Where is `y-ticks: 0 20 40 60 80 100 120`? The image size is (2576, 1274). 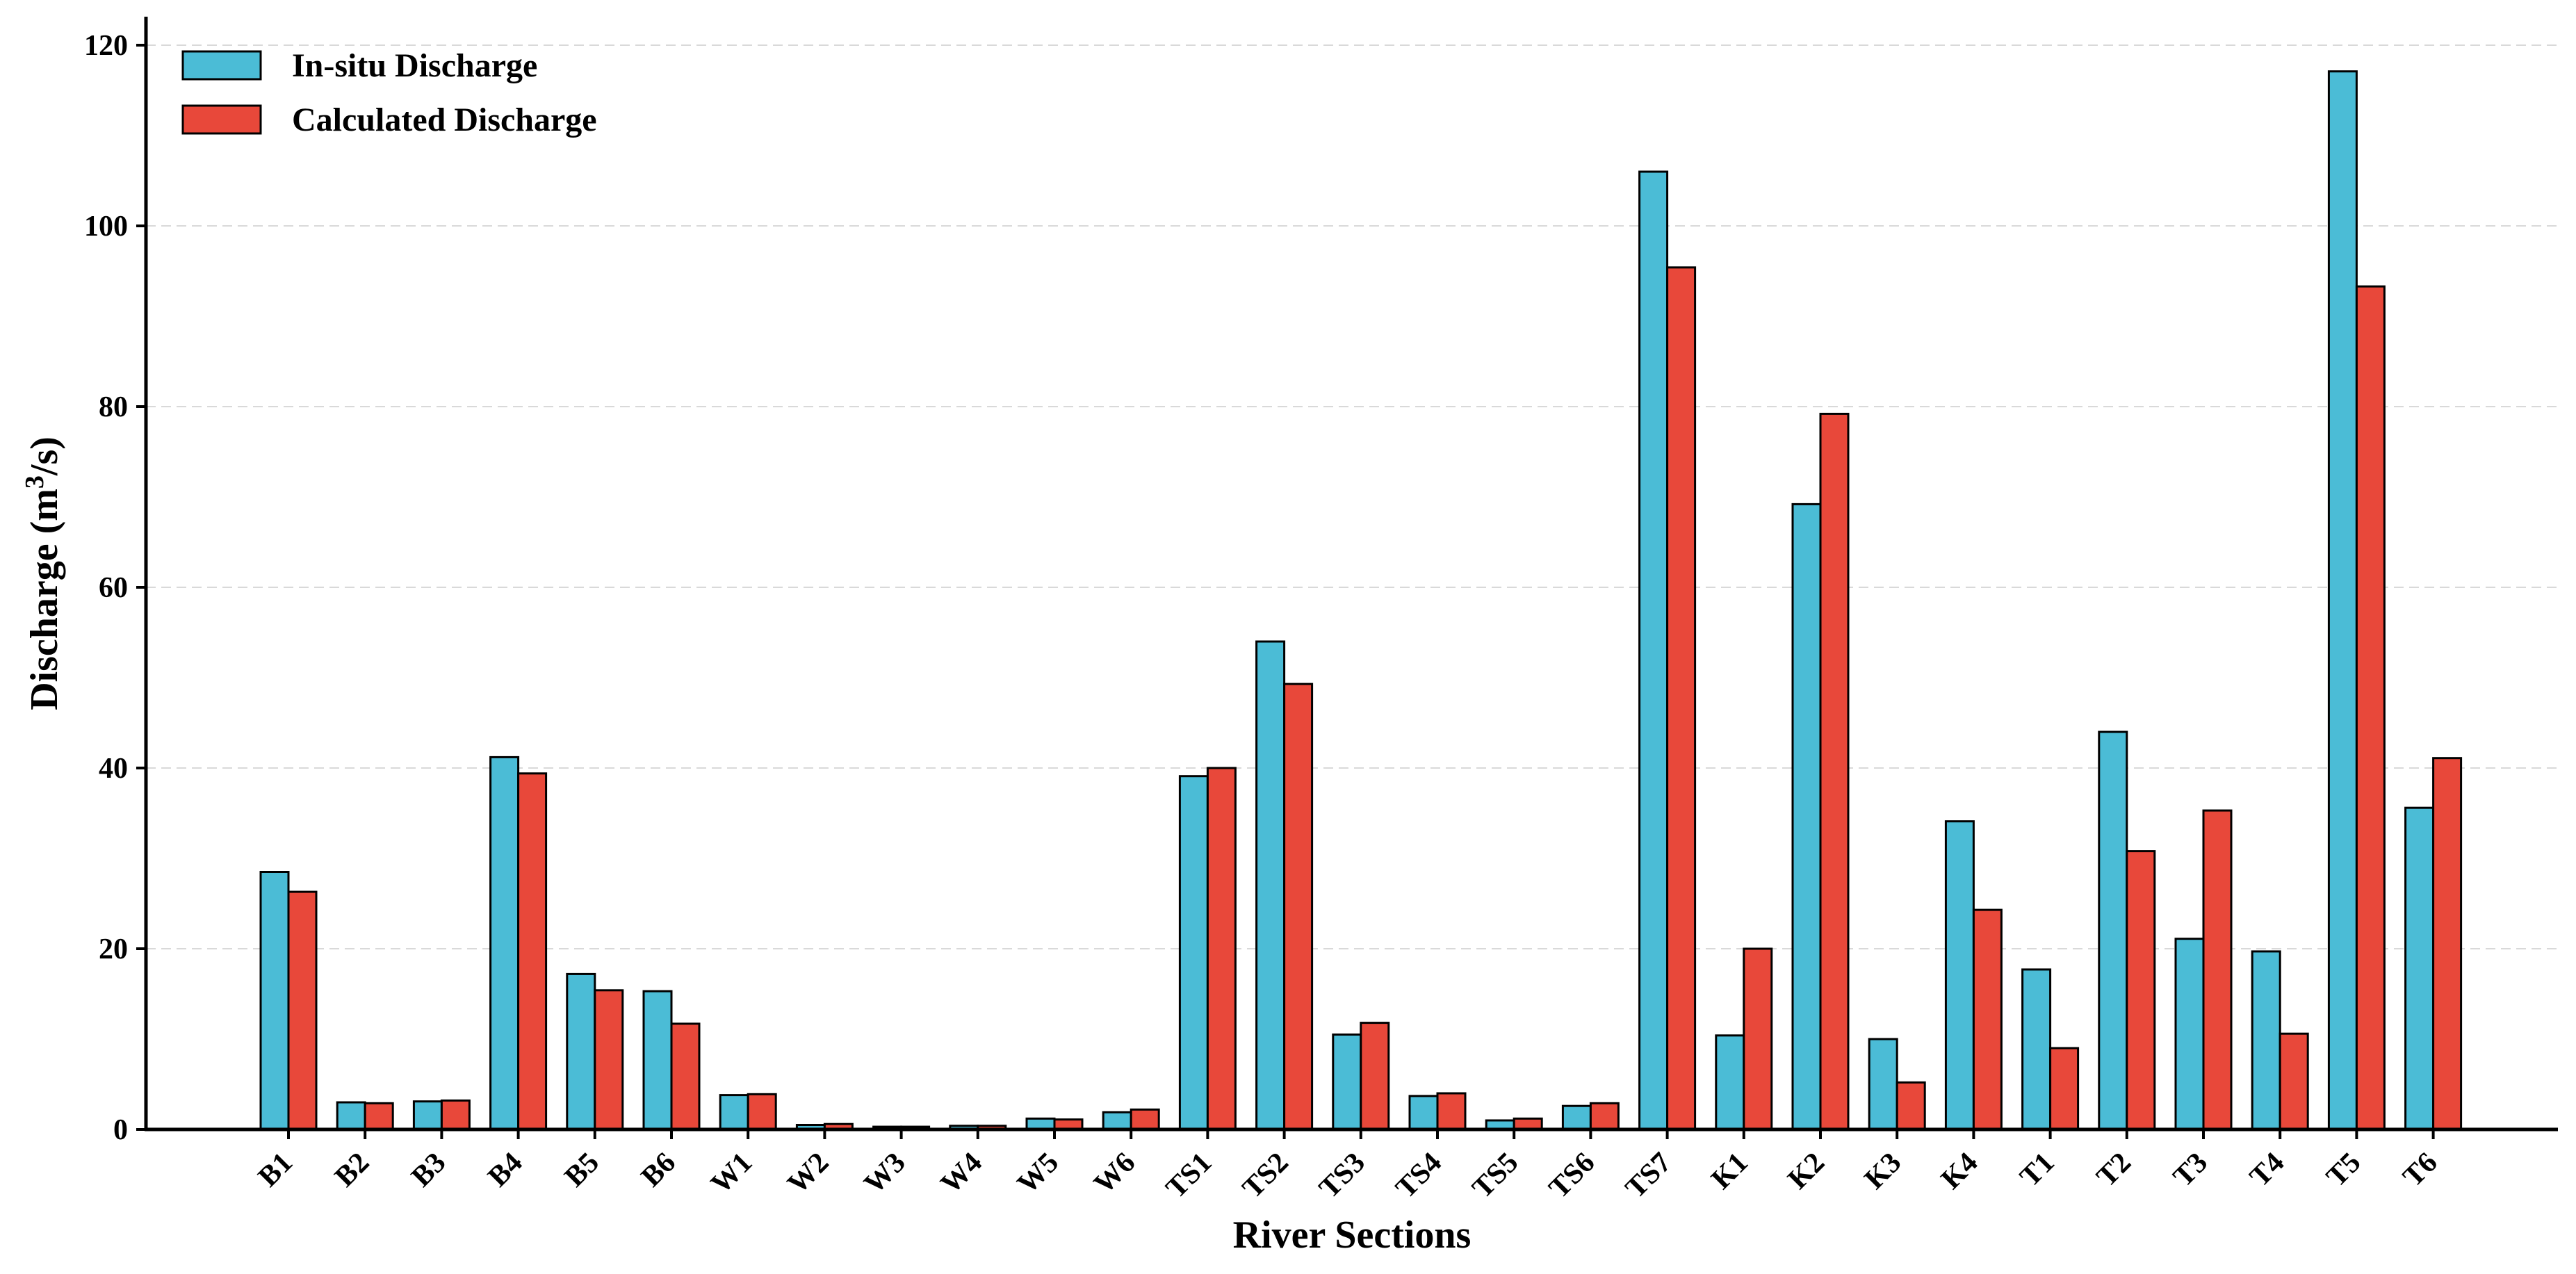
y-ticks: 0 20 40 60 80 100 120 is located at coordinates (115, 588).